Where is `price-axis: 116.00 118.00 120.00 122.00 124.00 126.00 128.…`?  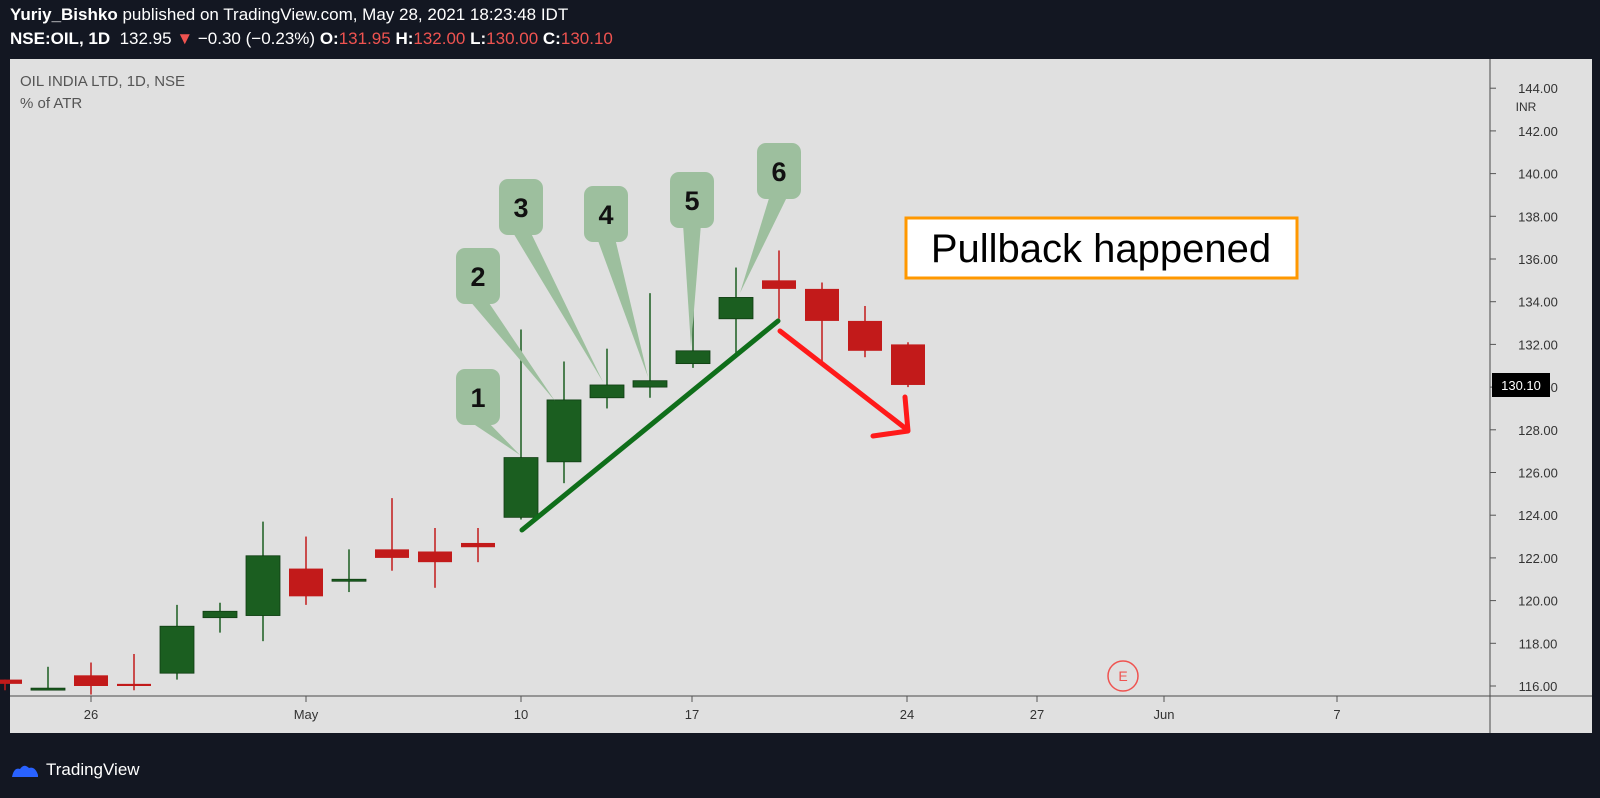 price-axis: 116.00 118.00 120.00 122.00 124.00 126.00 128.… is located at coordinates (1524, 387).